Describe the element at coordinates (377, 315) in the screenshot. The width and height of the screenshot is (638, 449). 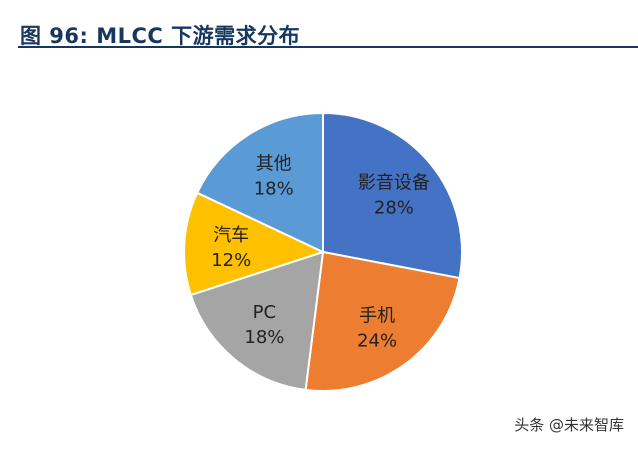
I see `slice-category-label-1: 手机` at that location.